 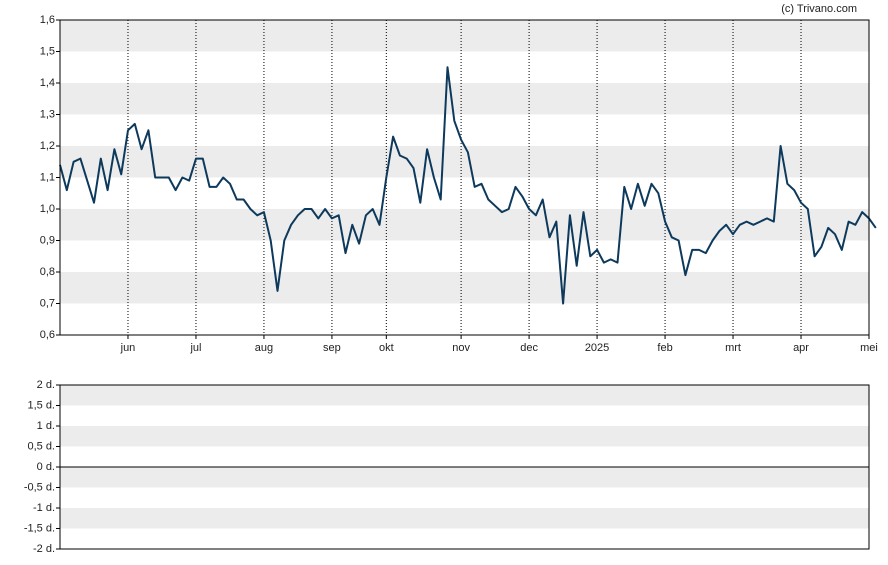 I want to click on y-tick-label: 1,6, so click(x=47, y=20).